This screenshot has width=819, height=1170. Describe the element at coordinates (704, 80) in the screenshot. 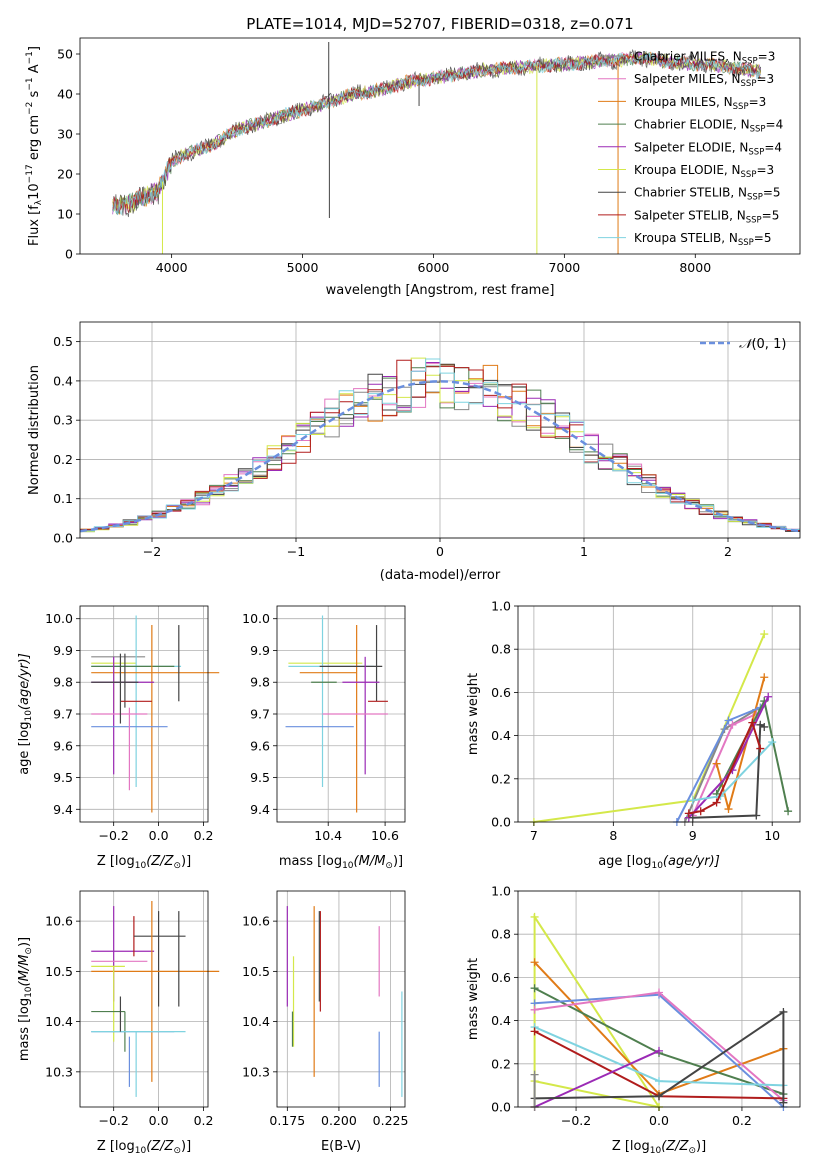

I see `legend-label: Salpeter MILES, NSSP=3` at that location.